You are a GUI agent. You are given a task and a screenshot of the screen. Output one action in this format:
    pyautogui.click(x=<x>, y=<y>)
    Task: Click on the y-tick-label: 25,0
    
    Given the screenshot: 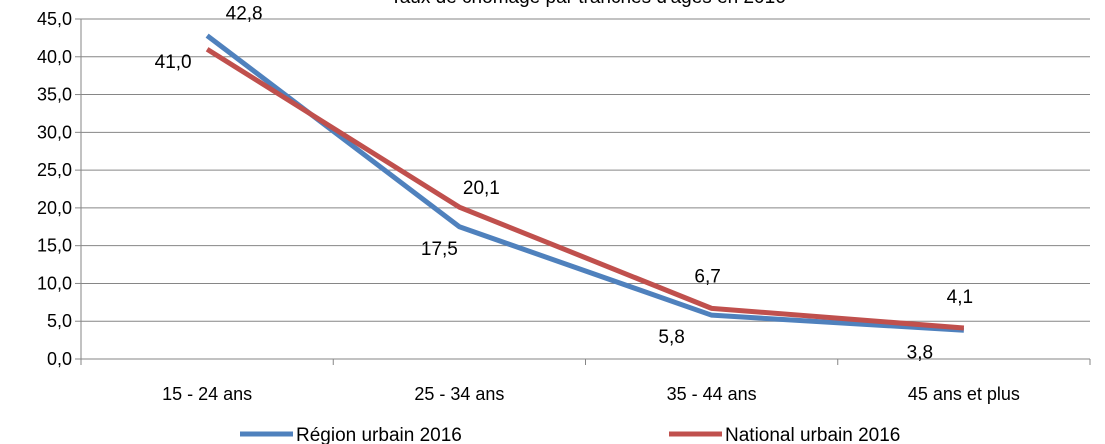 What is the action you would take?
    pyautogui.click(x=54, y=170)
    